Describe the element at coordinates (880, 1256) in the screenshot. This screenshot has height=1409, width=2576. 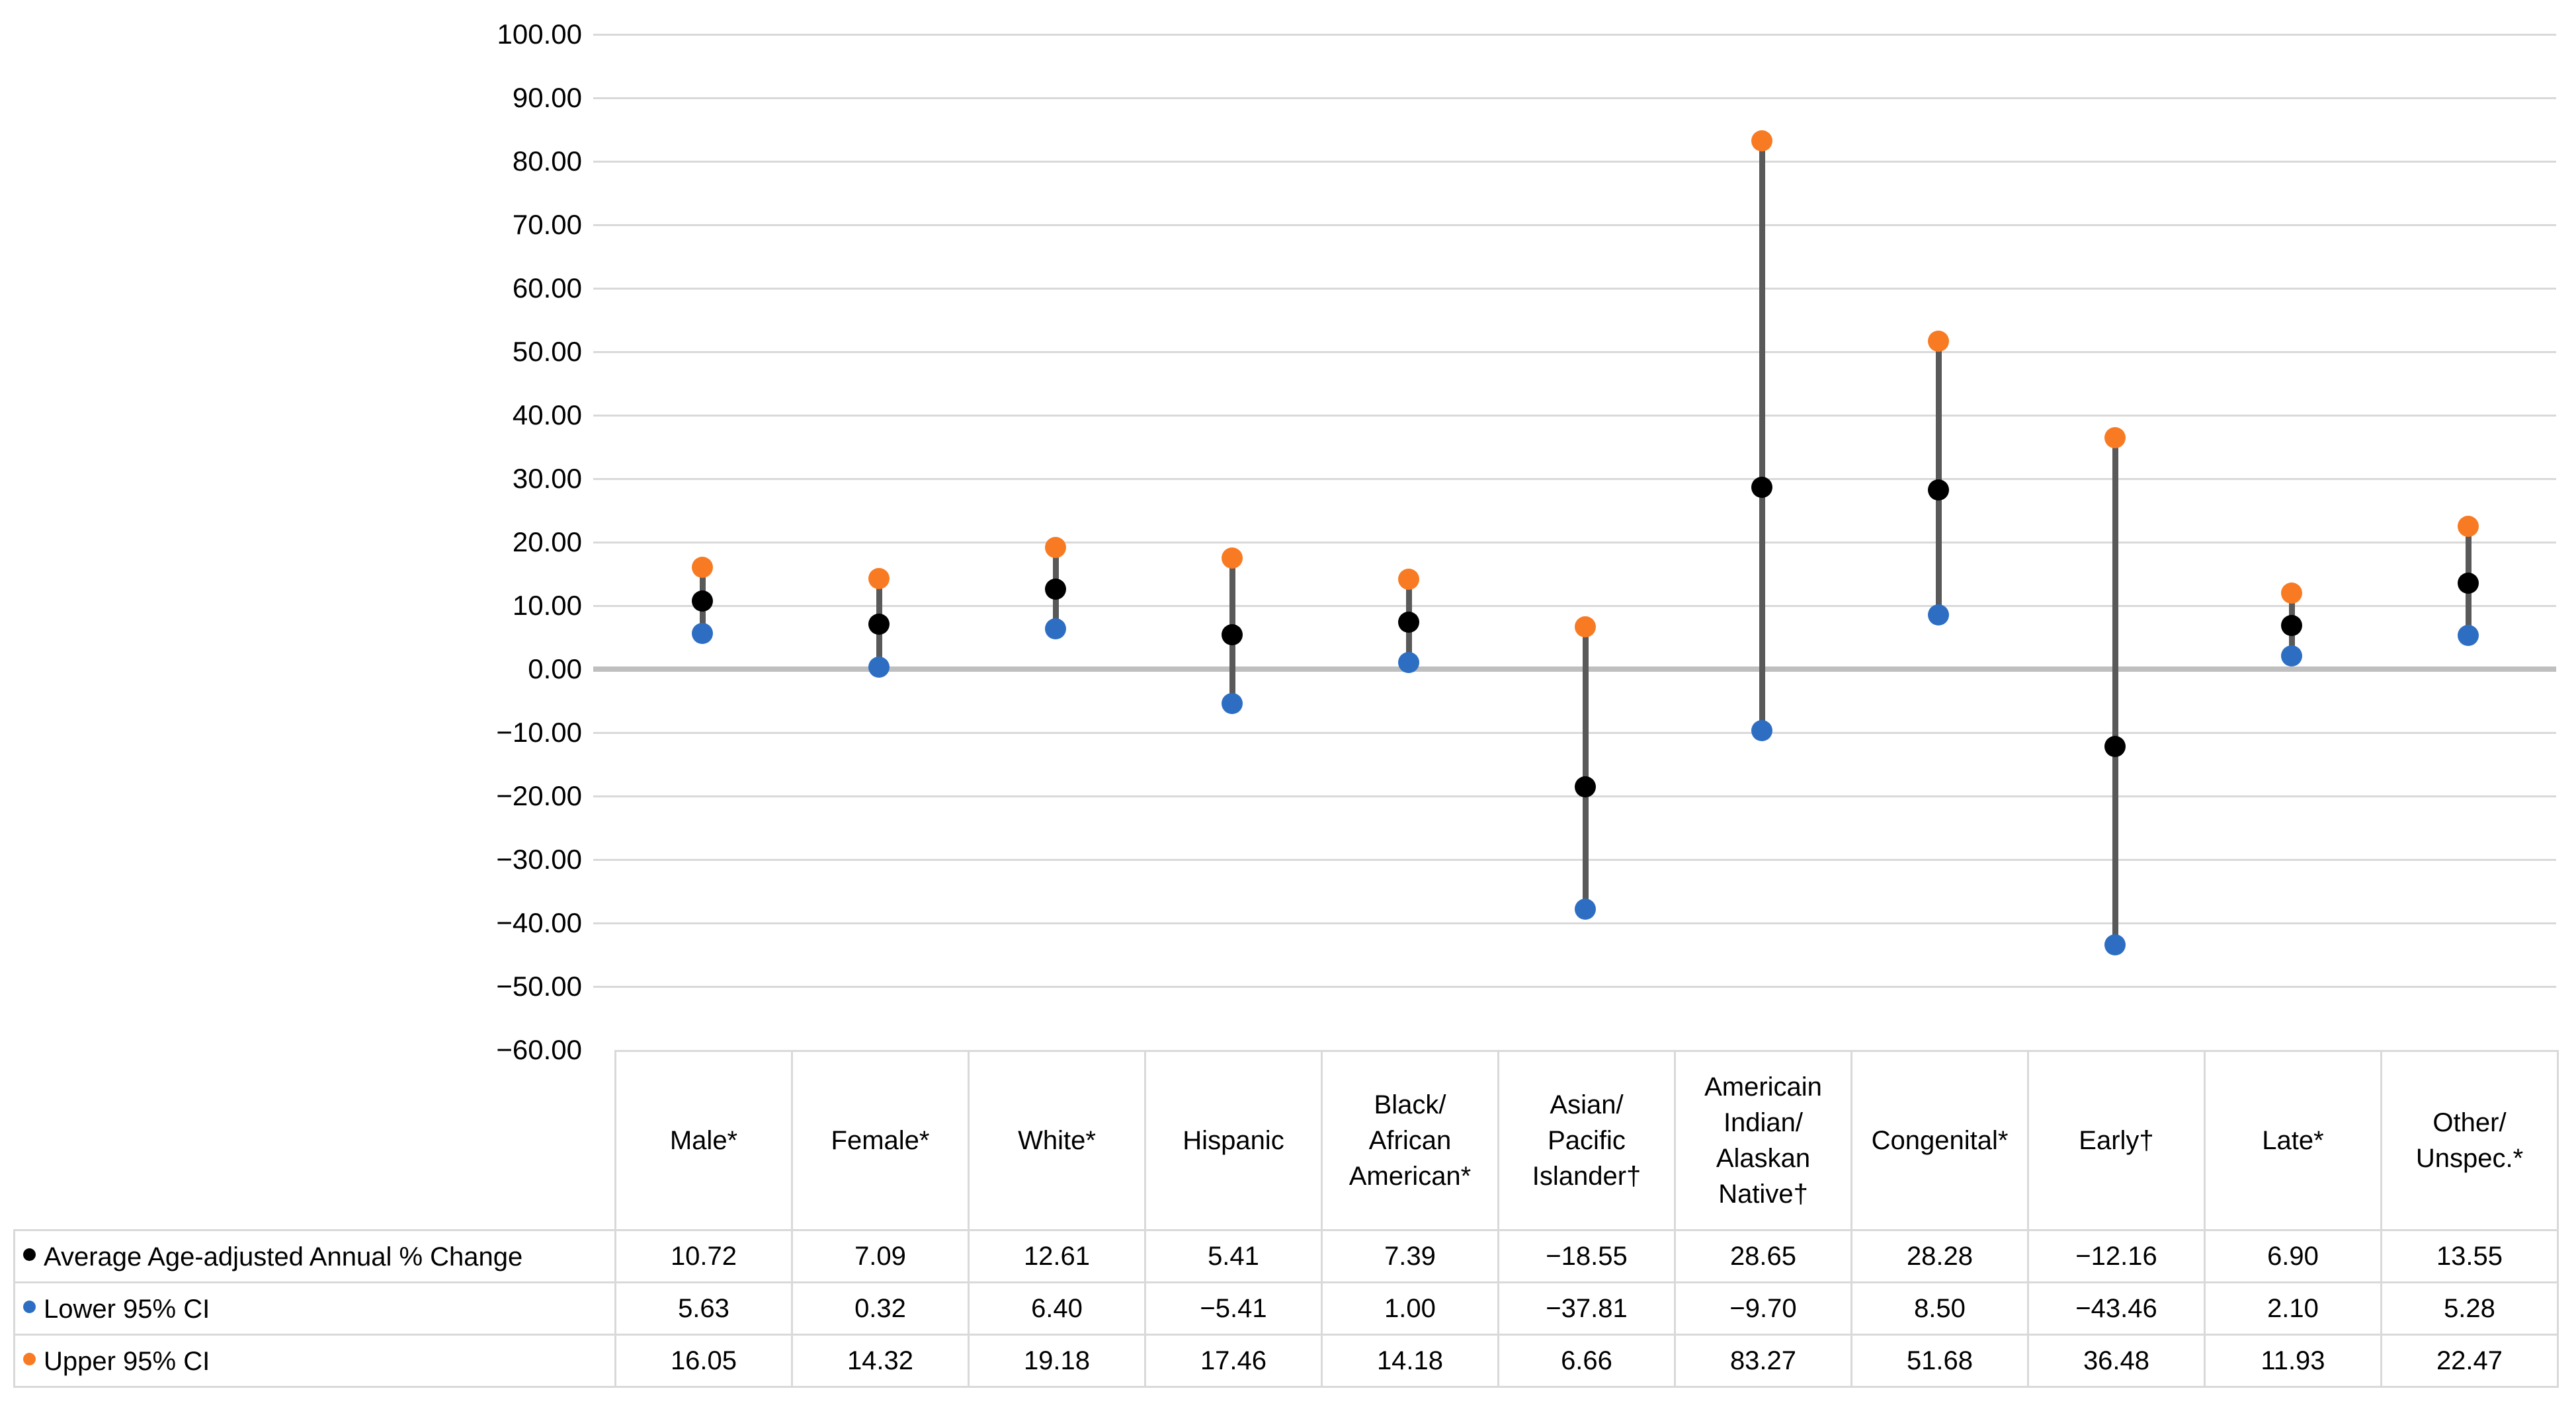
I see `value-cell: 7.09` at that location.